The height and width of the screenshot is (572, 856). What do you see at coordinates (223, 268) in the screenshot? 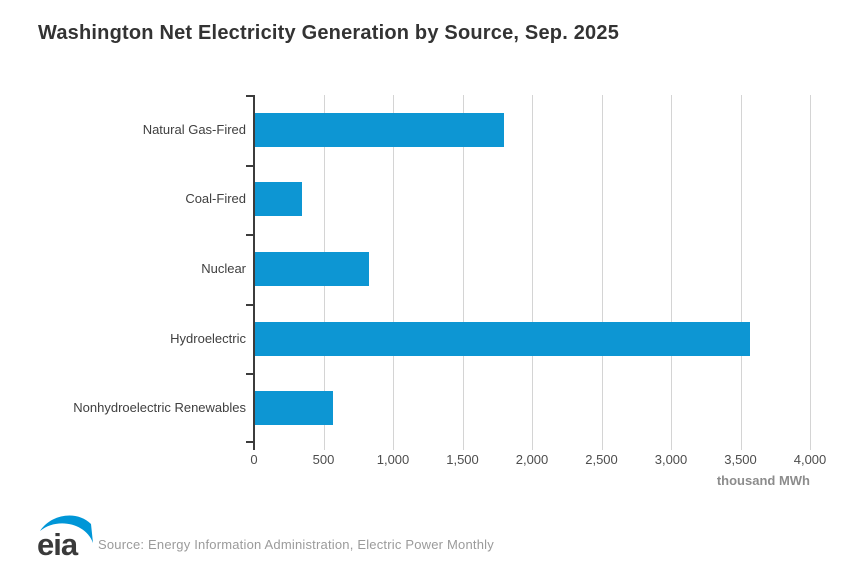
I see `category-label-nuclear: Nuclear` at bounding box center [223, 268].